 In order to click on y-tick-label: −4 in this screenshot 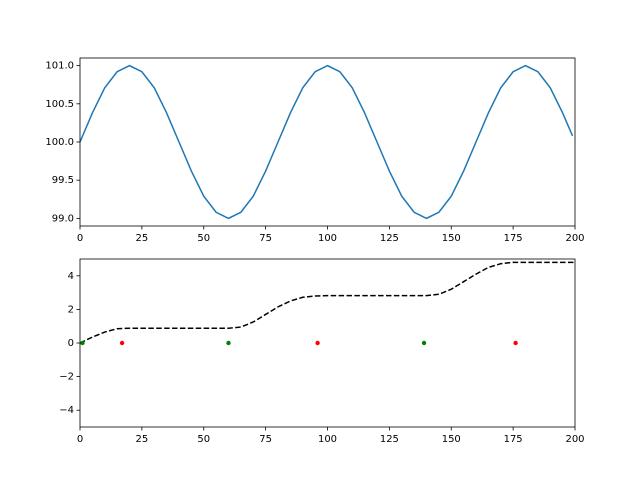, I will do `click(66, 410)`.